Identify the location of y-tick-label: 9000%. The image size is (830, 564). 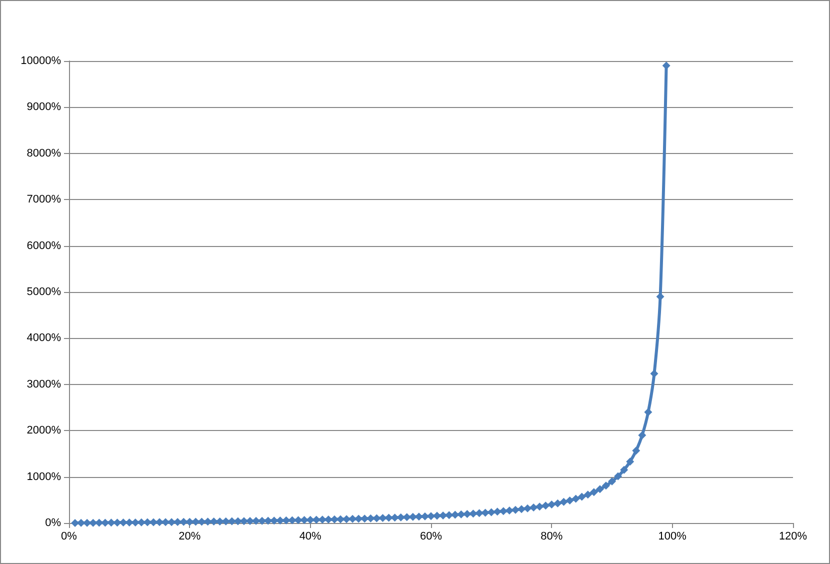
(44, 107).